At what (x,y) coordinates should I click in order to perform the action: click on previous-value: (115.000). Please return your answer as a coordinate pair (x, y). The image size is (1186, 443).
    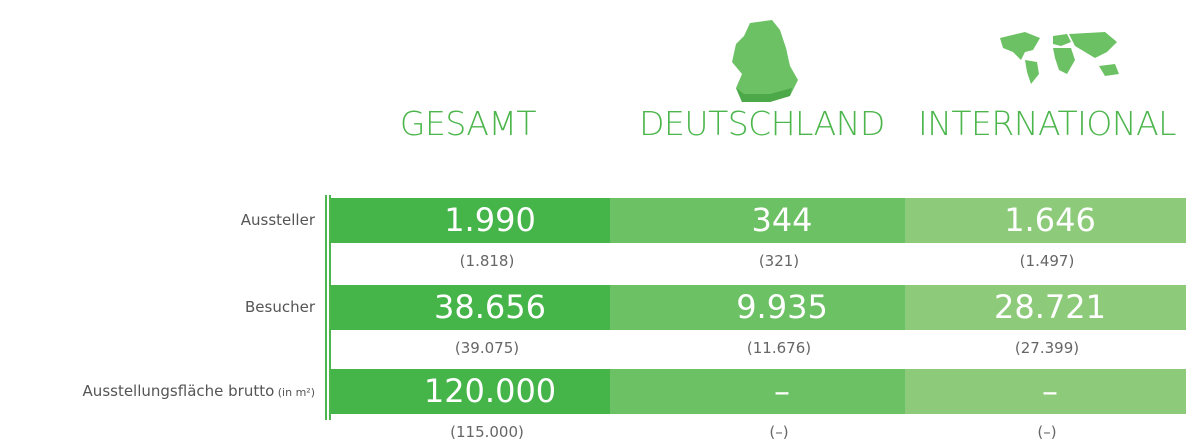
    Looking at the image, I should click on (487, 432).